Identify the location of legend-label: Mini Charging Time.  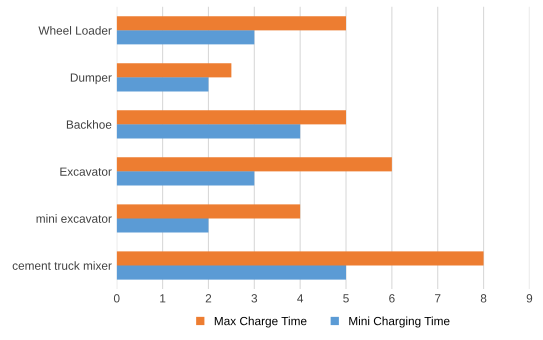
(399, 322).